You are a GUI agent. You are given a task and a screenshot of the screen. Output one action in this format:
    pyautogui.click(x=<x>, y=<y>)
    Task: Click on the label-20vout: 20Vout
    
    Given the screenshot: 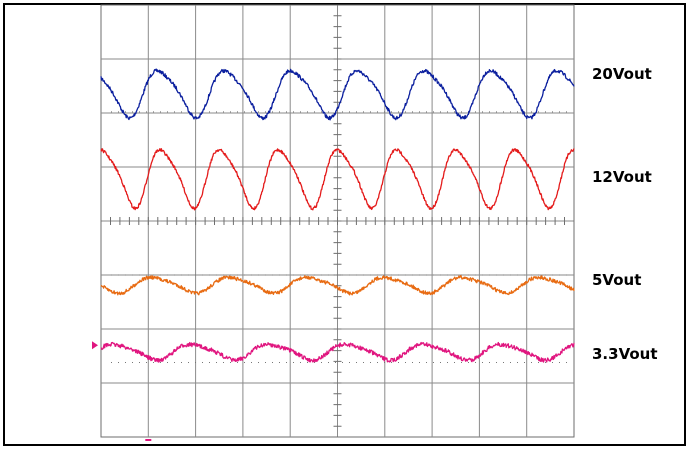 What is the action you would take?
    pyautogui.click(x=622, y=74)
    